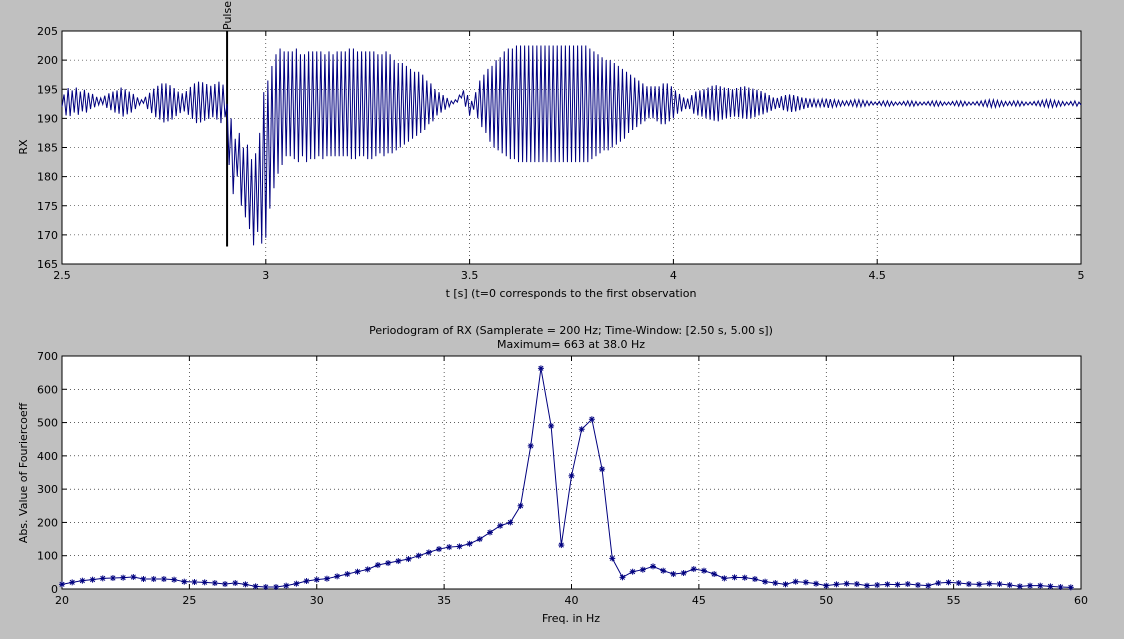 This screenshot has width=1124, height=639. What do you see at coordinates (47, 264) in the screenshot?
I see `time-y-tick-label: 165` at bounding box center [47, 264].